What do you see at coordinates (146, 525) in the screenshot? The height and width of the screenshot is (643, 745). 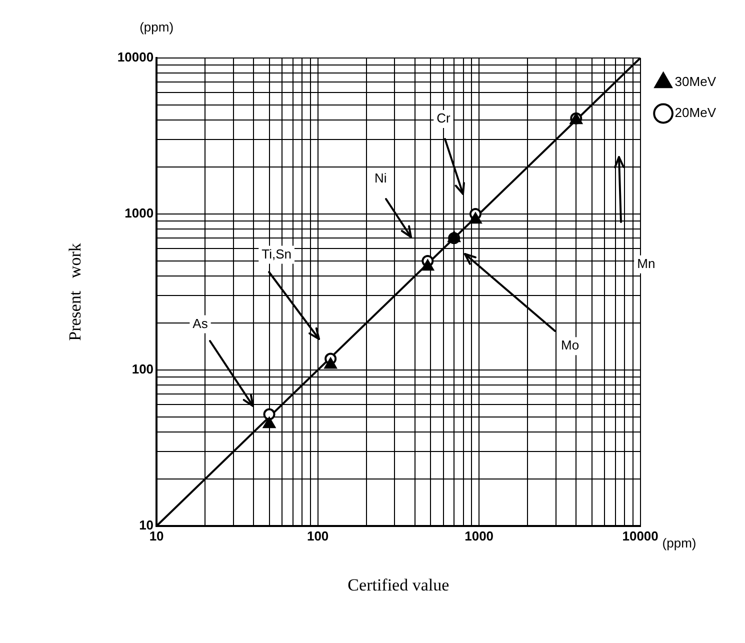 I see `y-tick-label: 10` at bounding box center [146, 525].